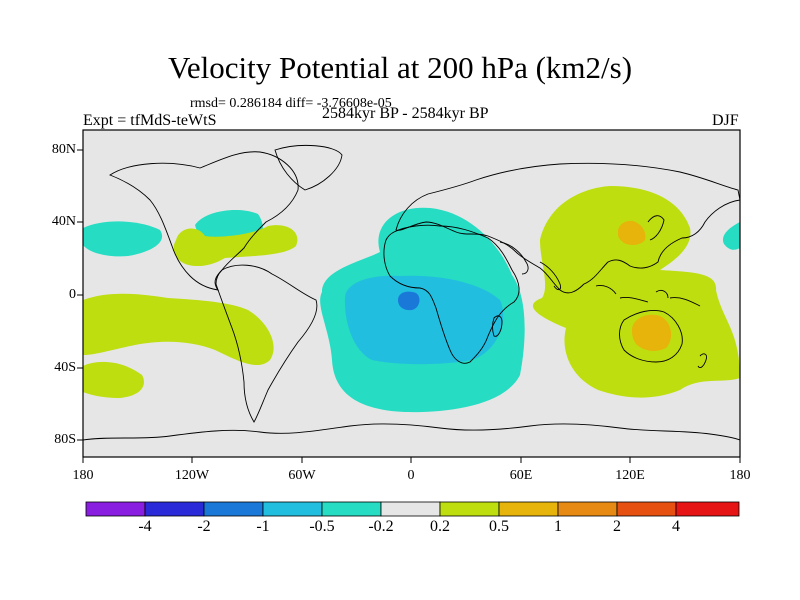  I want to click on coast-new-zealand, so click(702, 361).